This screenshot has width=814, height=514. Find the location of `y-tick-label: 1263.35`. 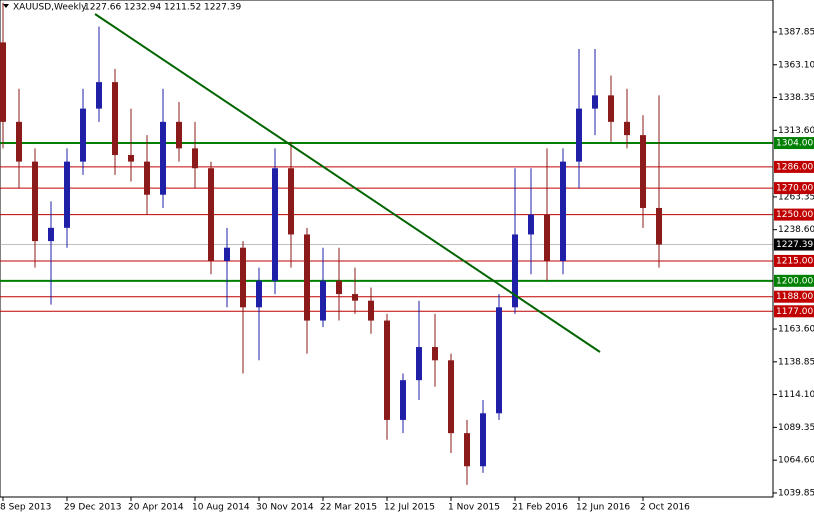

y-tick-label: 1263.35 is located at coordinates (796, 197).